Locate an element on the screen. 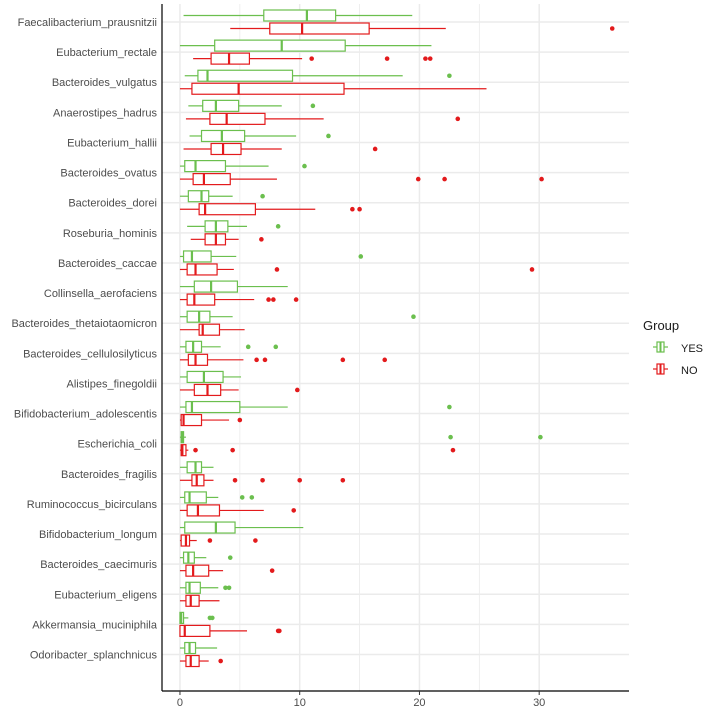  x-tick-label: 30 is located at coordinates (539, 703).